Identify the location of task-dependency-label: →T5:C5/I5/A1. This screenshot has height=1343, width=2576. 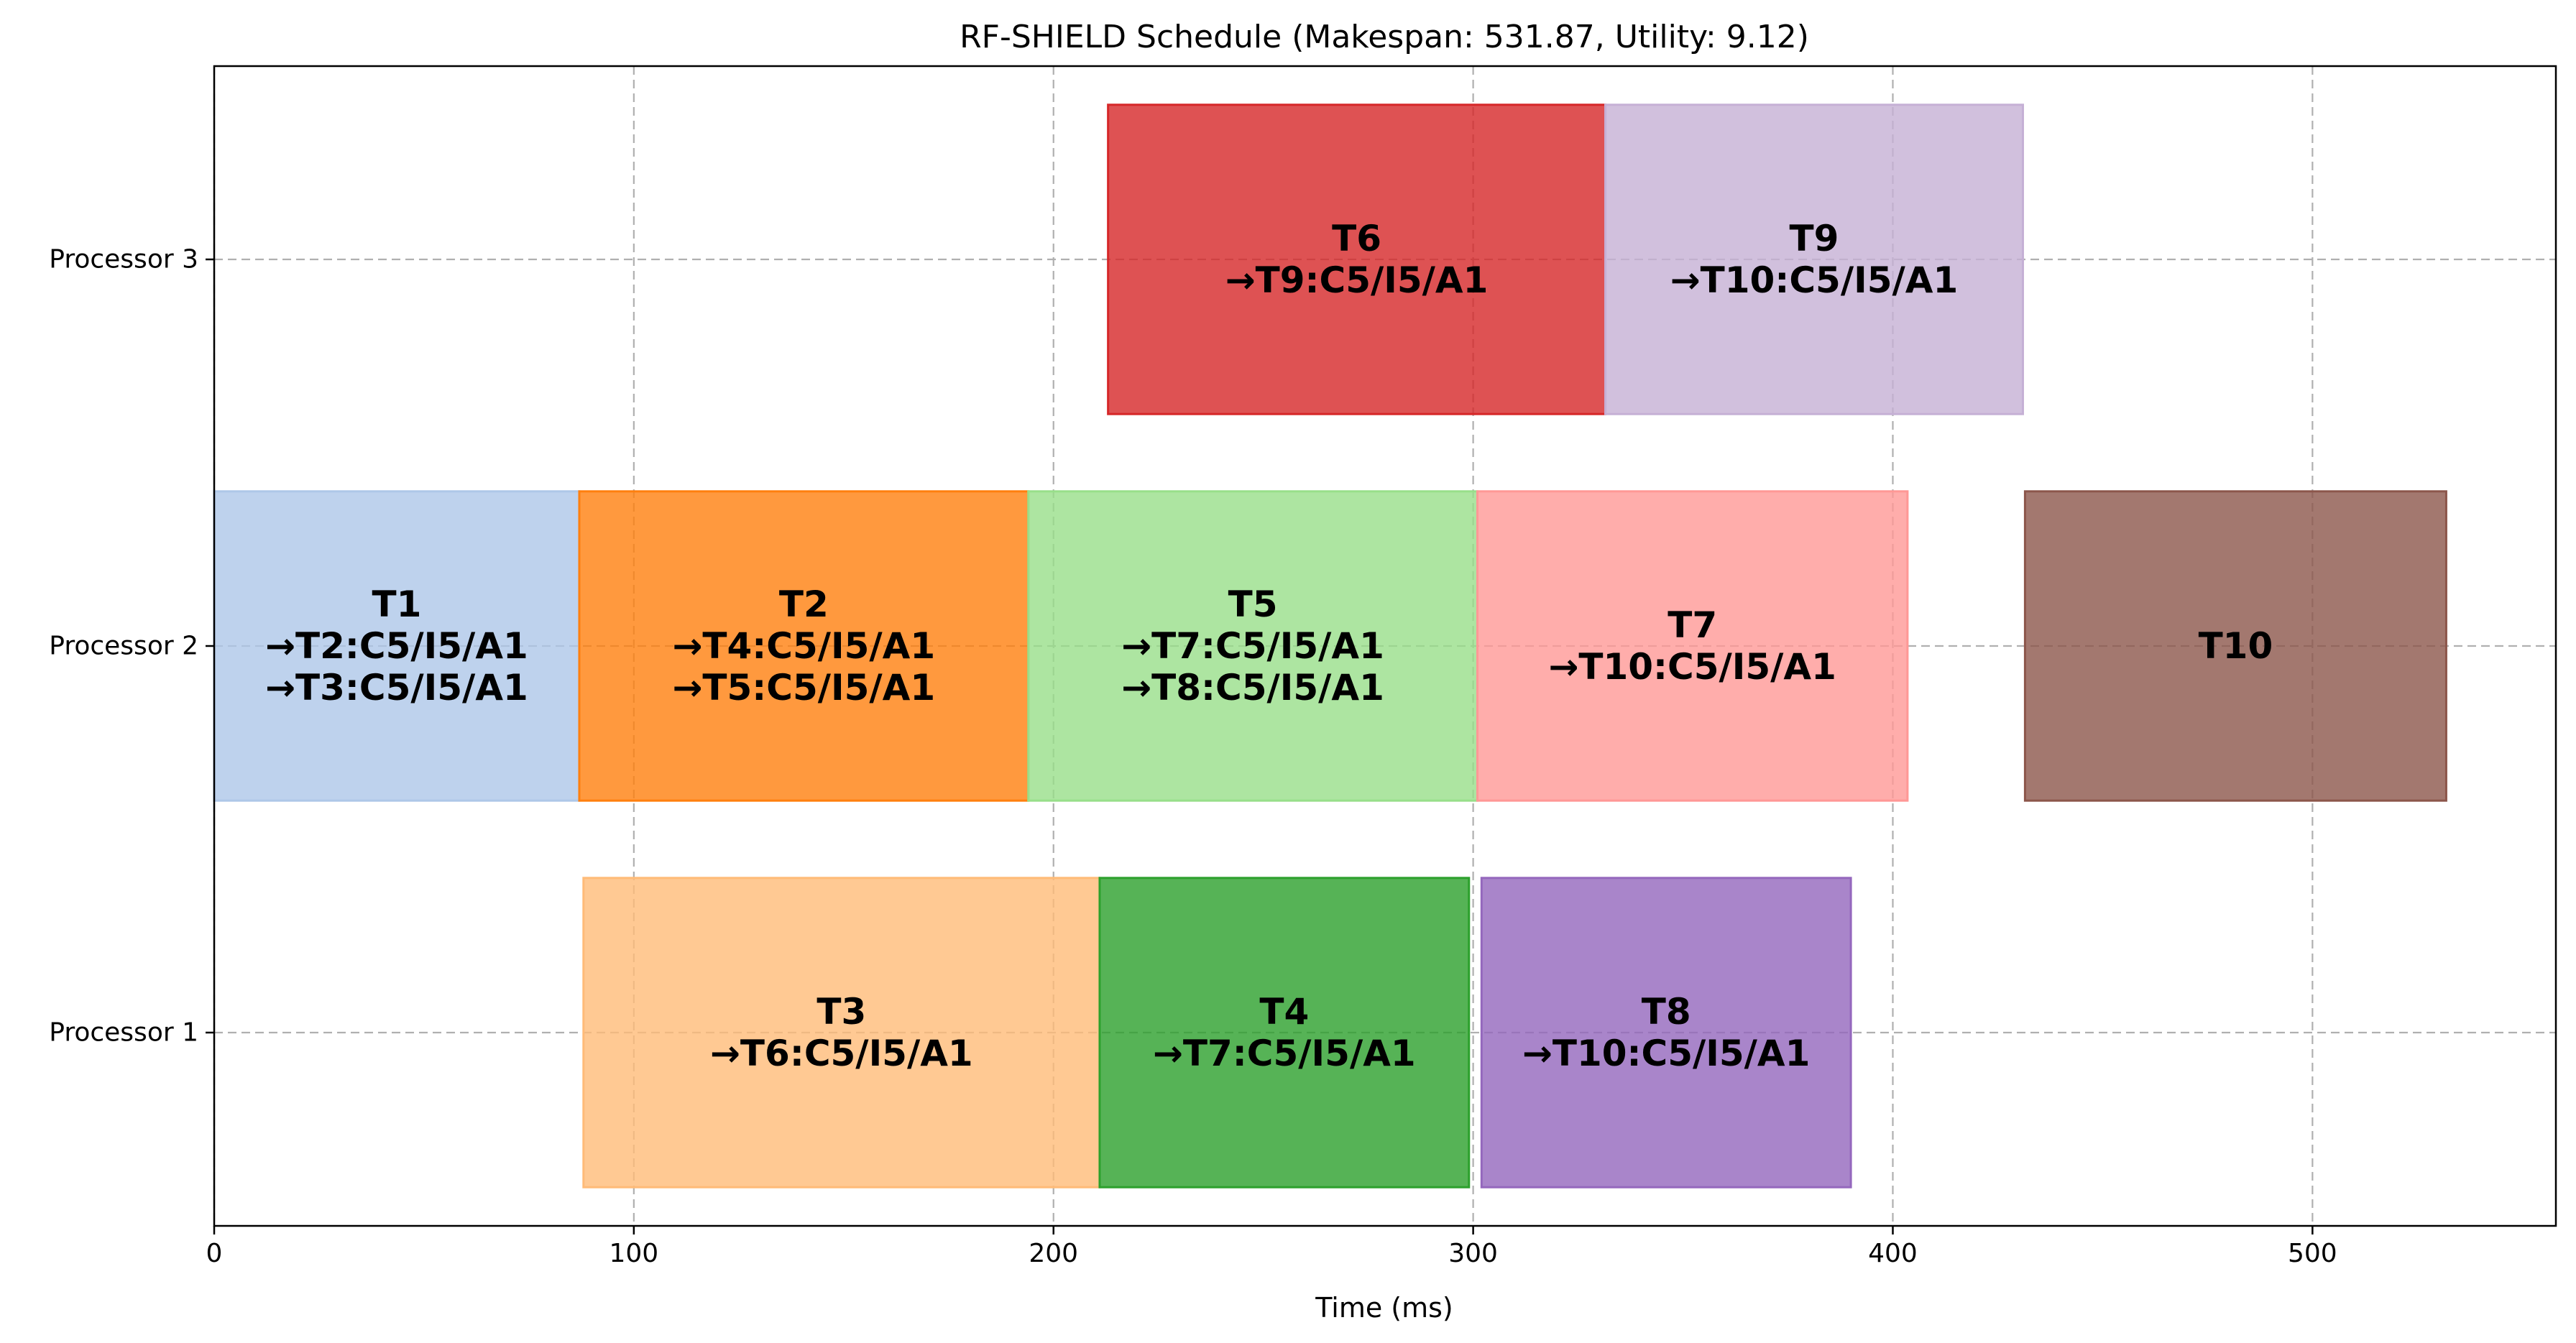
(803, 688).